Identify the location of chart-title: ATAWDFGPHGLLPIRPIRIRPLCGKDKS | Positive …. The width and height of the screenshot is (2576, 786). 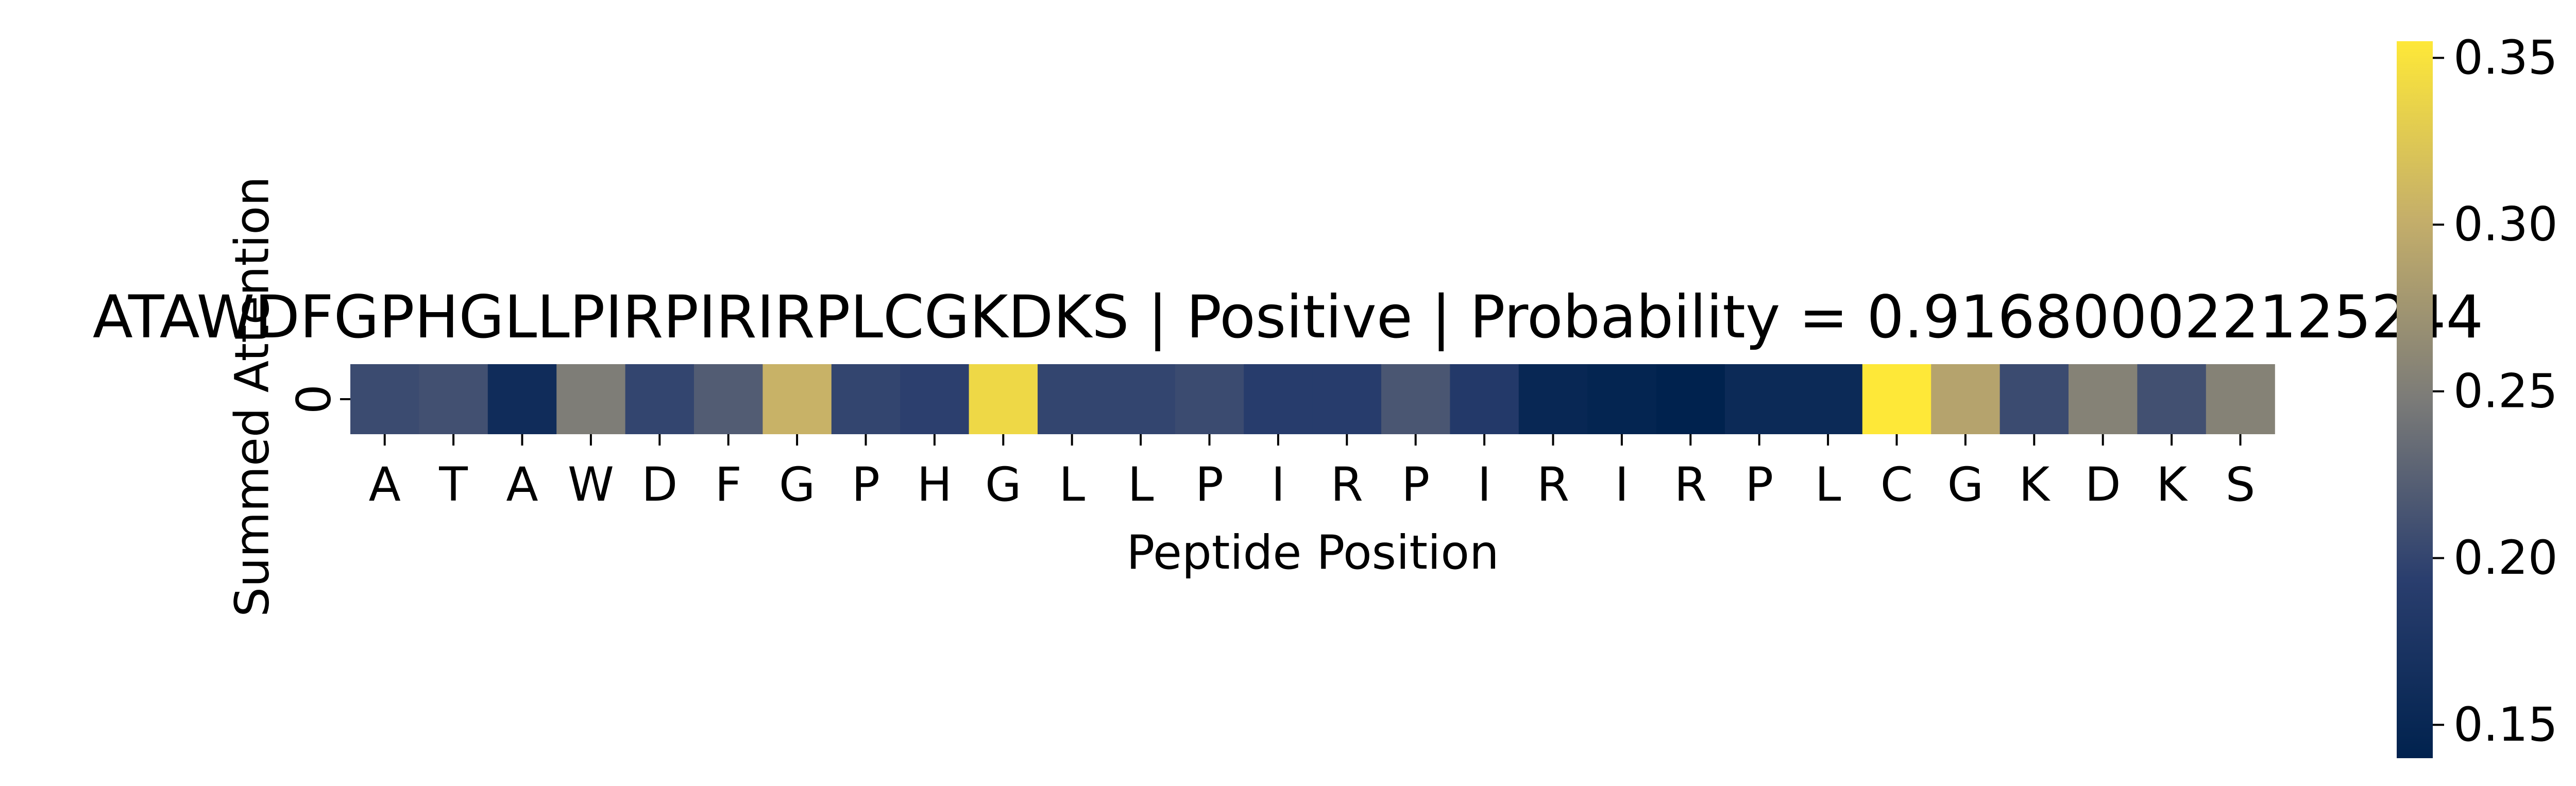
(1288, 317).